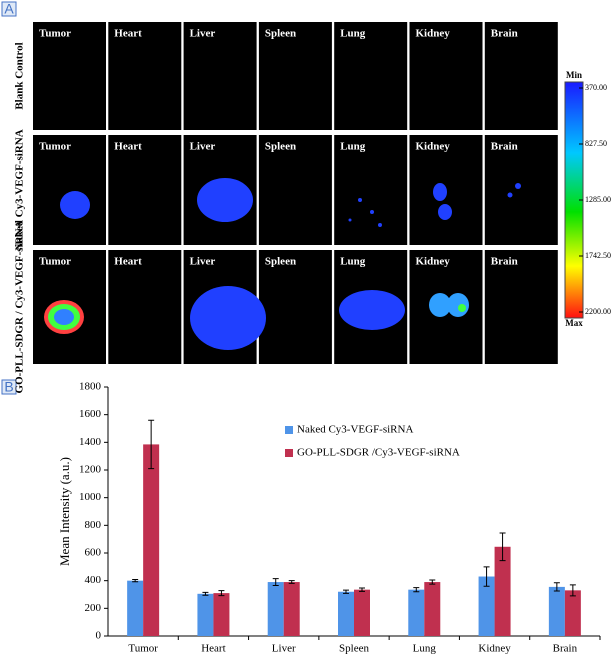 The image size is (614, 658). Describe the element at coordinates (90, 442) in the screenshot. I see `y-tick-label: 1400` at that location.